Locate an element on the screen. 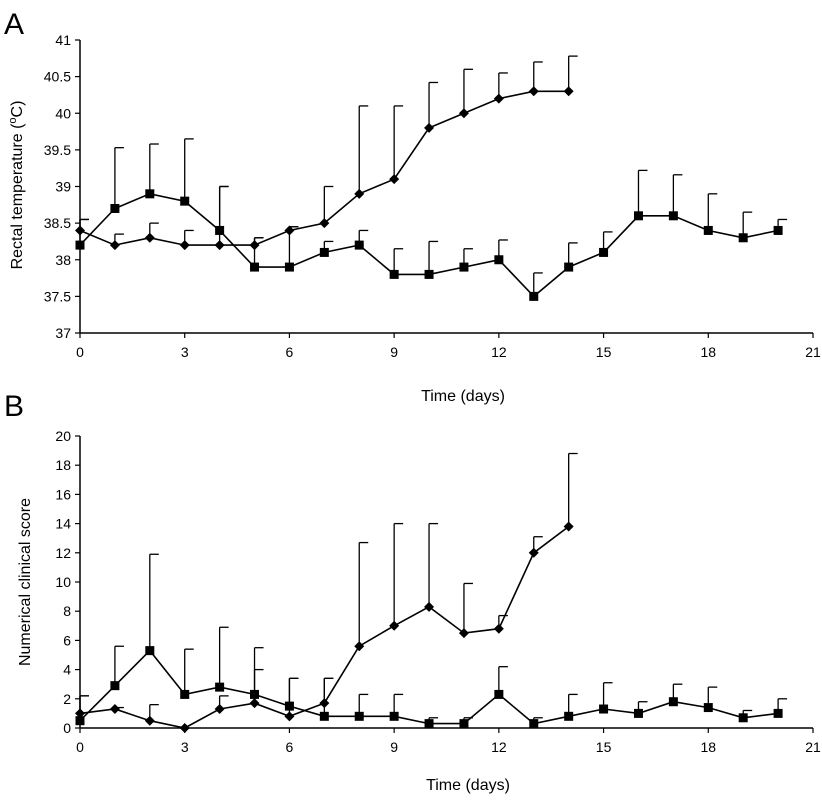  panel-b-y-tick-label: 18 is located at coordinates (63, 465).